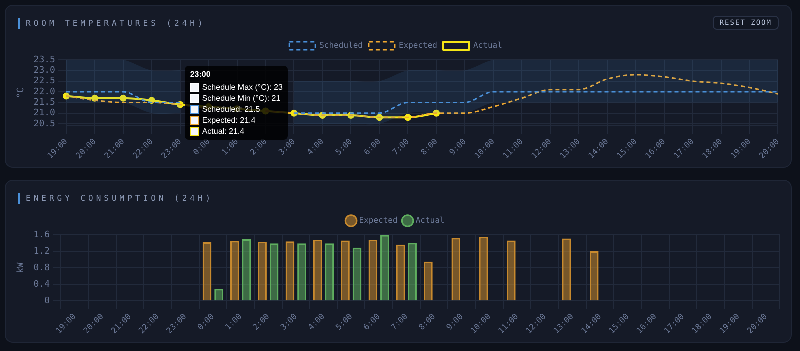 Image resolution: width=800 pixels, height=351 pixels. Describe the element at coordinates (116, 23) in the screenshot. I see `chart-title: ROOM TEMPERATURES (24H)` at that location.